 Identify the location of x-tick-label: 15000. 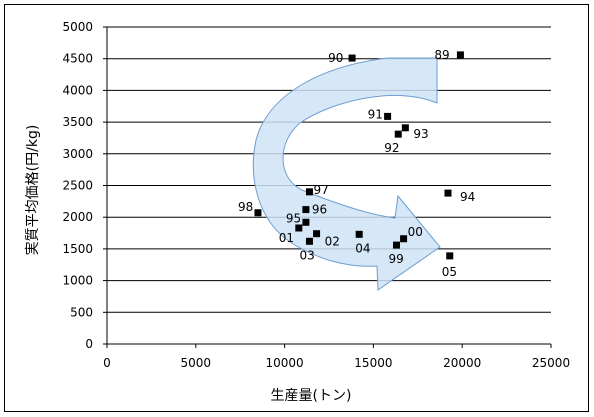
(373, 363).